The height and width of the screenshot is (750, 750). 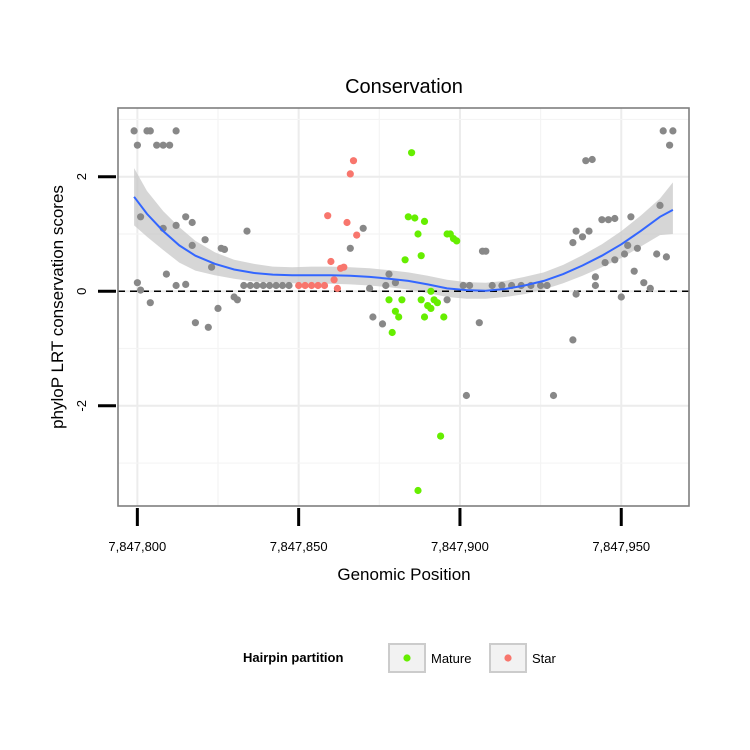 What do you see at coordinates (403, 244) in the screenshot?
I see `smooth-line` at bounding box center [403, 244].